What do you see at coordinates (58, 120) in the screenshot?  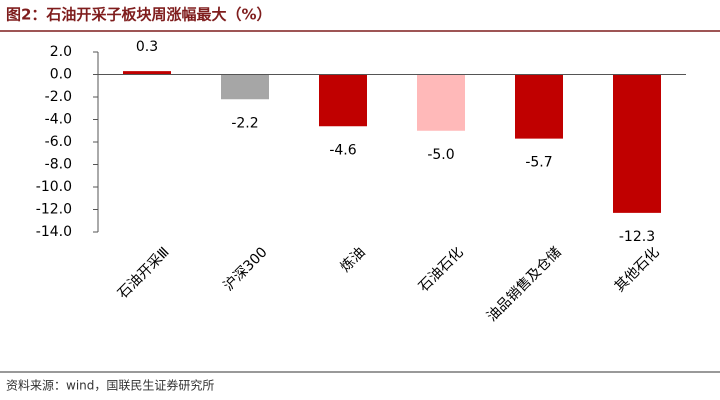 I see `y-tick-label: -4.0` at bounding box center [58, 120].